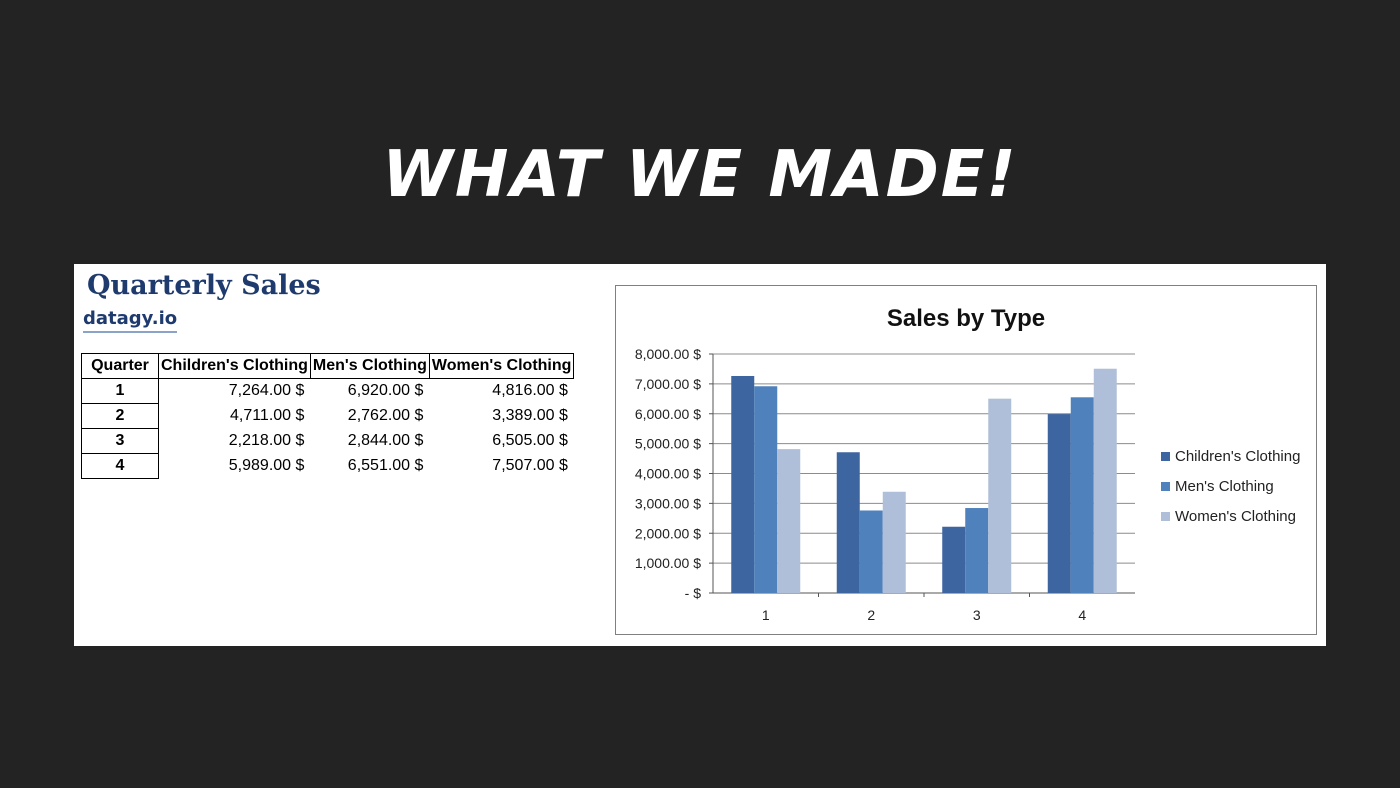 The image size is (1400, 788). What do you see at coordinates (668, 533) in the screenshot?
I see `y-tick-label: 2,000.00 $` at bounding box center [668, 533].